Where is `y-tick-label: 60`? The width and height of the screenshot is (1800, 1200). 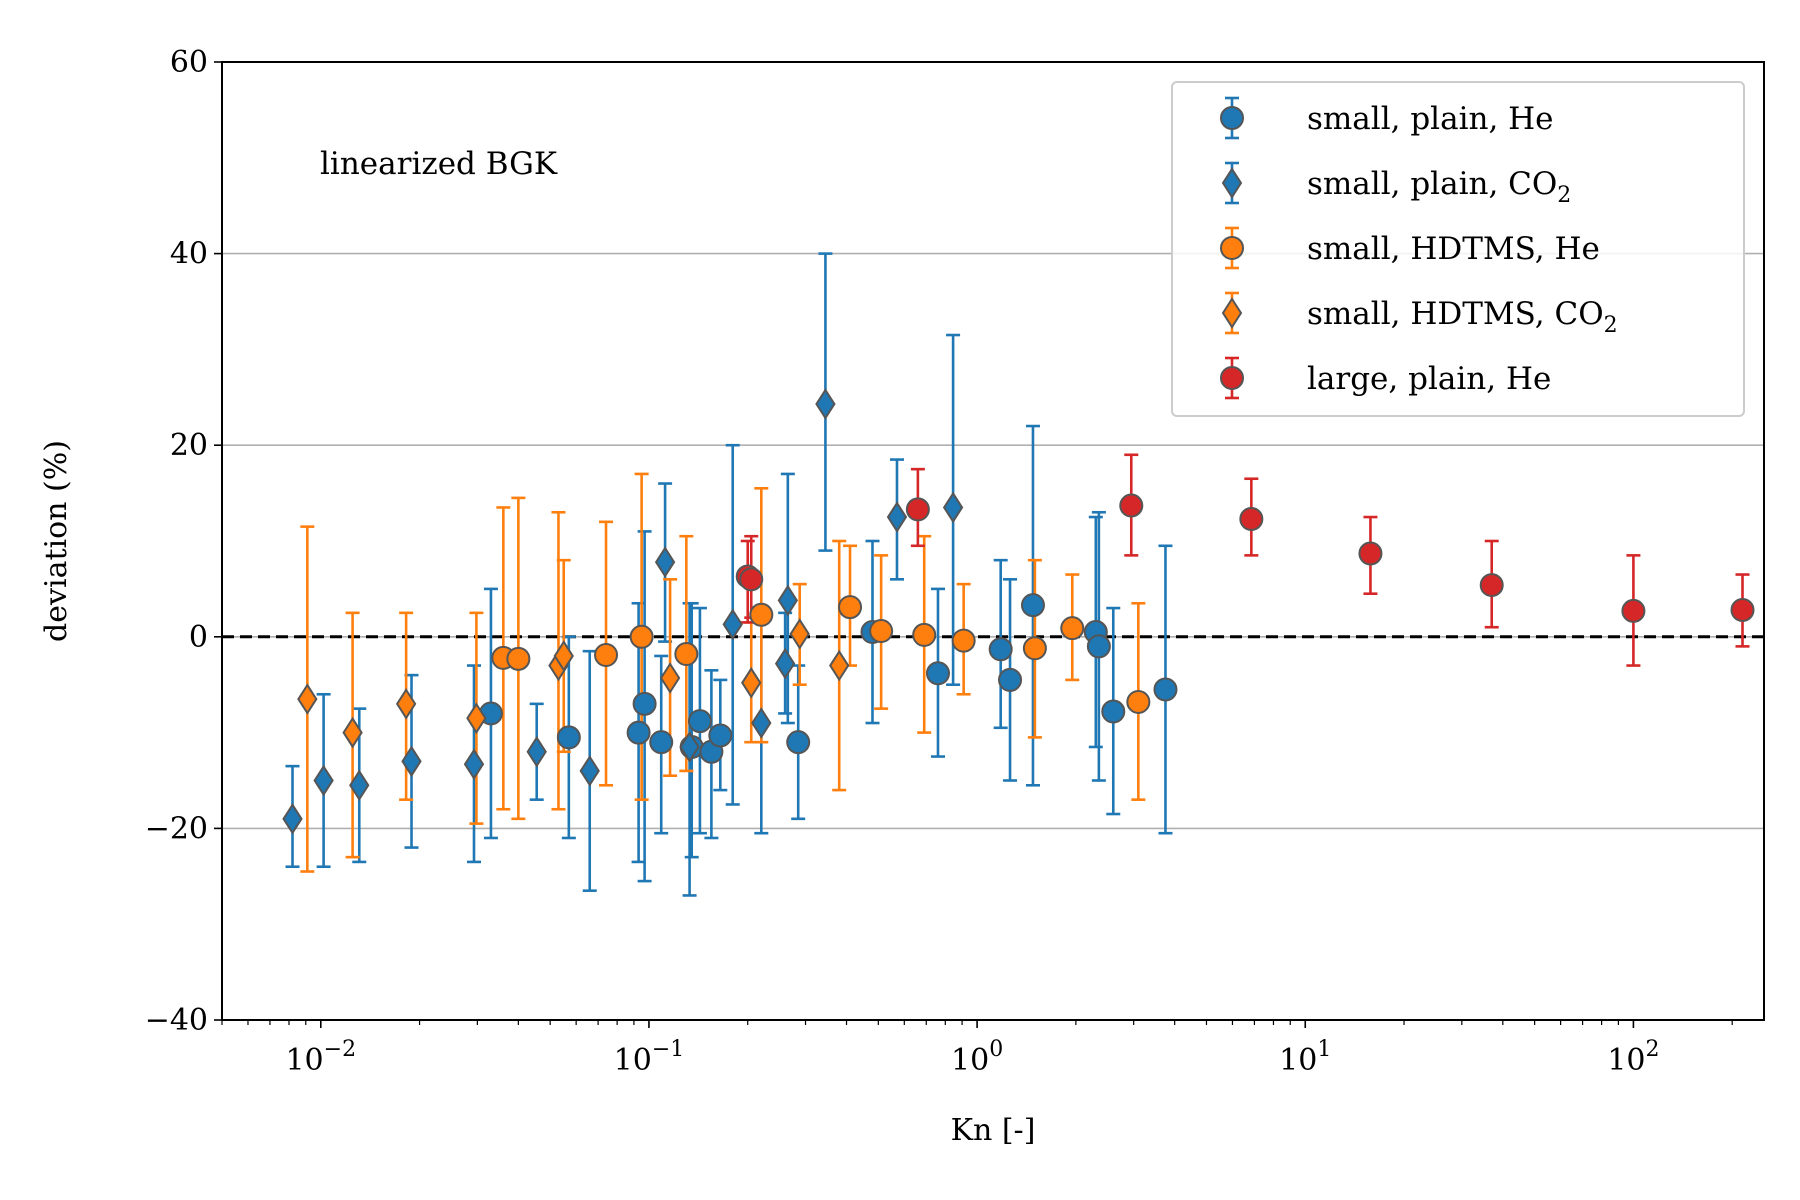 y-tick-label: 60 is located at coordinates (189, 62).